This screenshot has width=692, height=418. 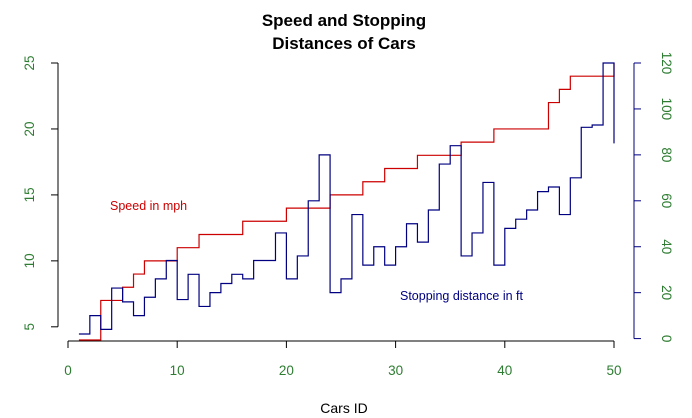 What do you see at coordinates (666, 246) in the screenshot?
I see `y-right-tick-label: 40` at bounding box center [666, 246].